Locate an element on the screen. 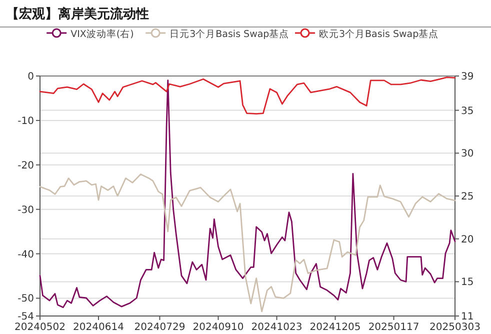 This screenshot has width=491, height=334. x-tick-label: 20250117 is located at coordinates (394, 327).